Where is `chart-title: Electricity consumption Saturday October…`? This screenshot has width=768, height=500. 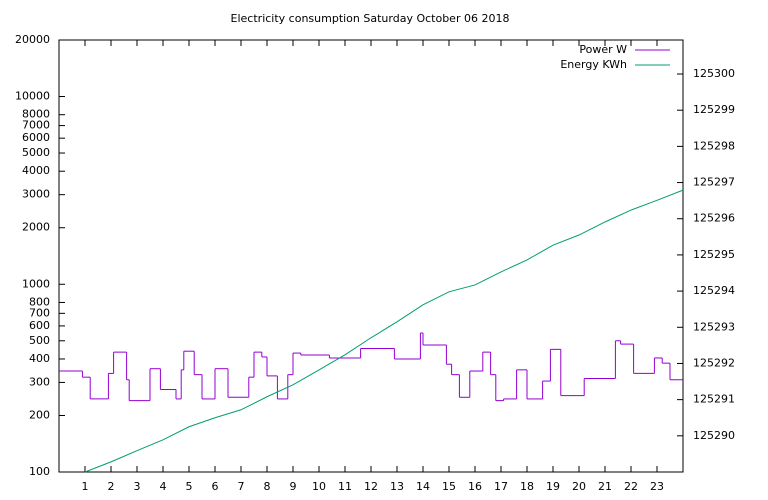
chart-title: Electricity consumption Saturday October… is located at coordinates (370, 18).